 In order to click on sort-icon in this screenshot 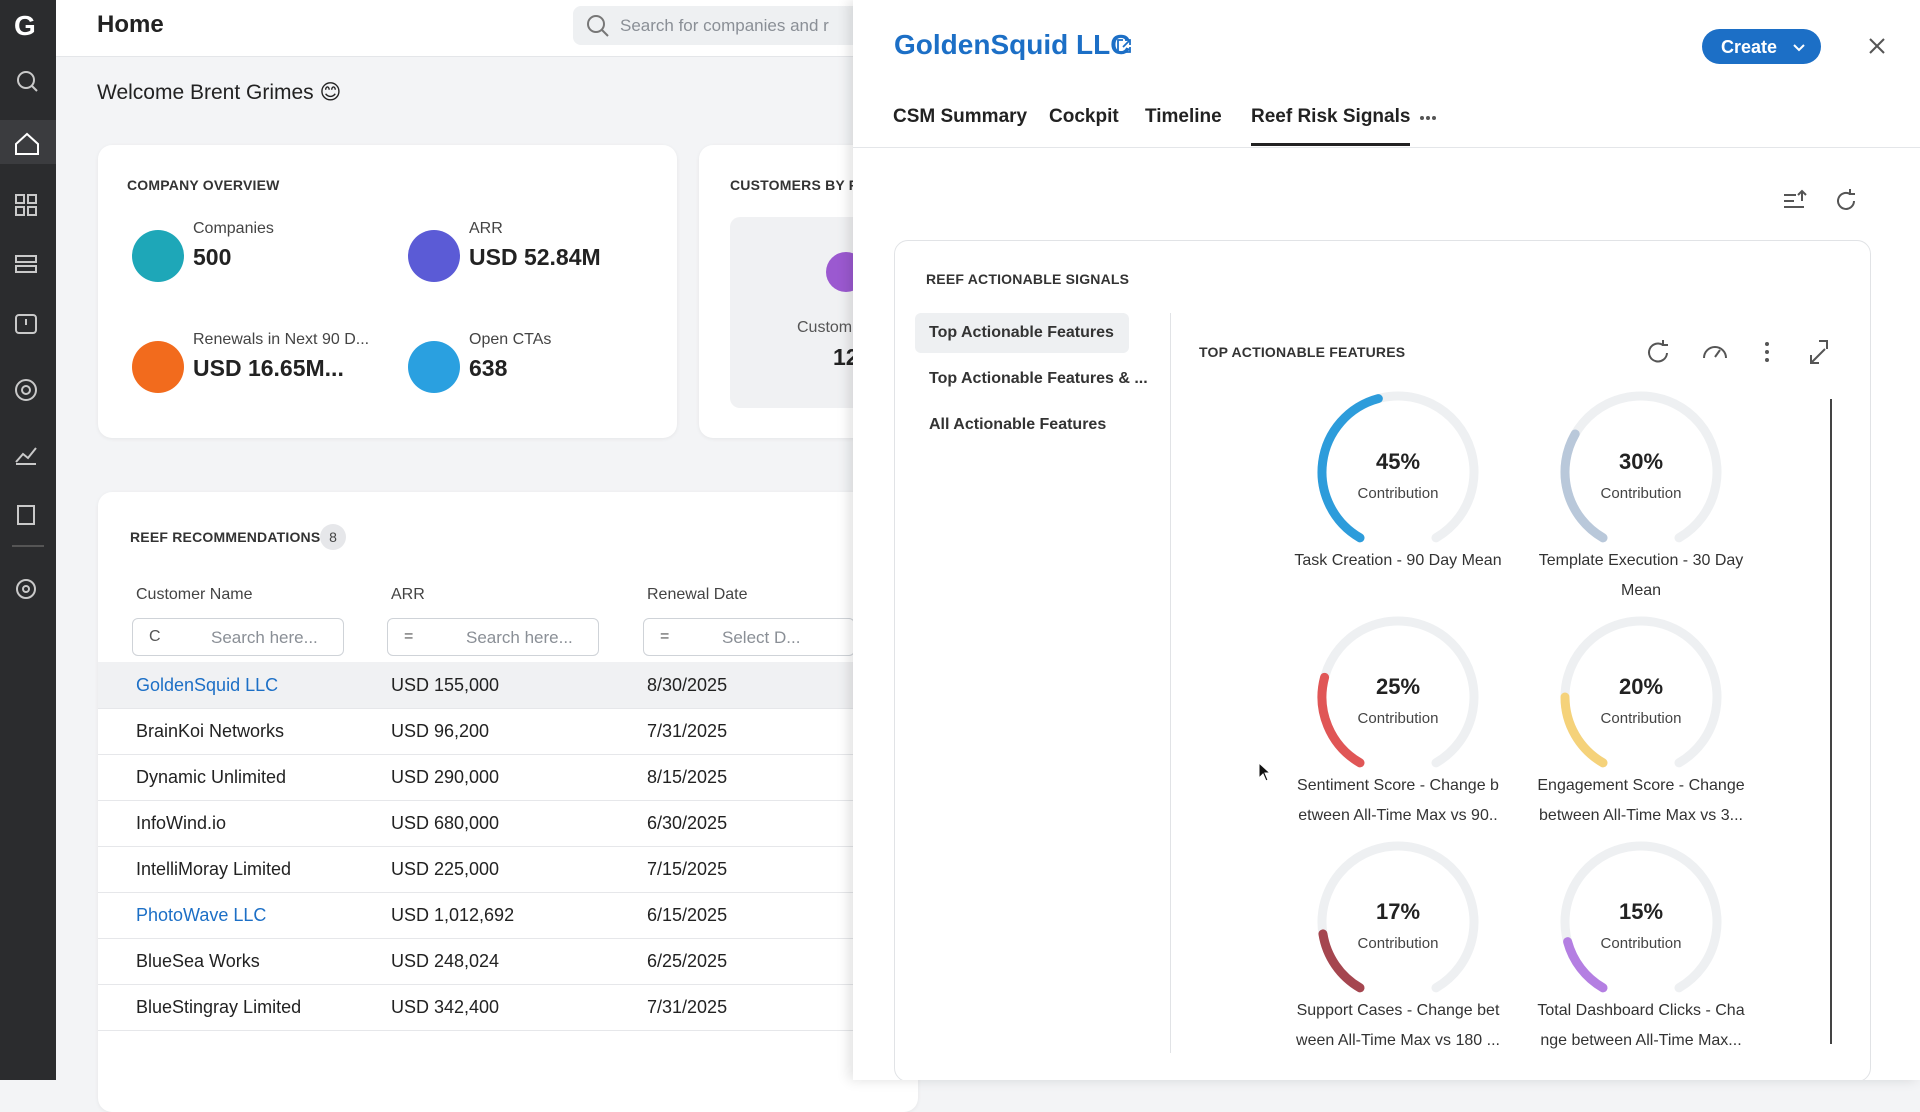, I will do `click(1795, 201)`.